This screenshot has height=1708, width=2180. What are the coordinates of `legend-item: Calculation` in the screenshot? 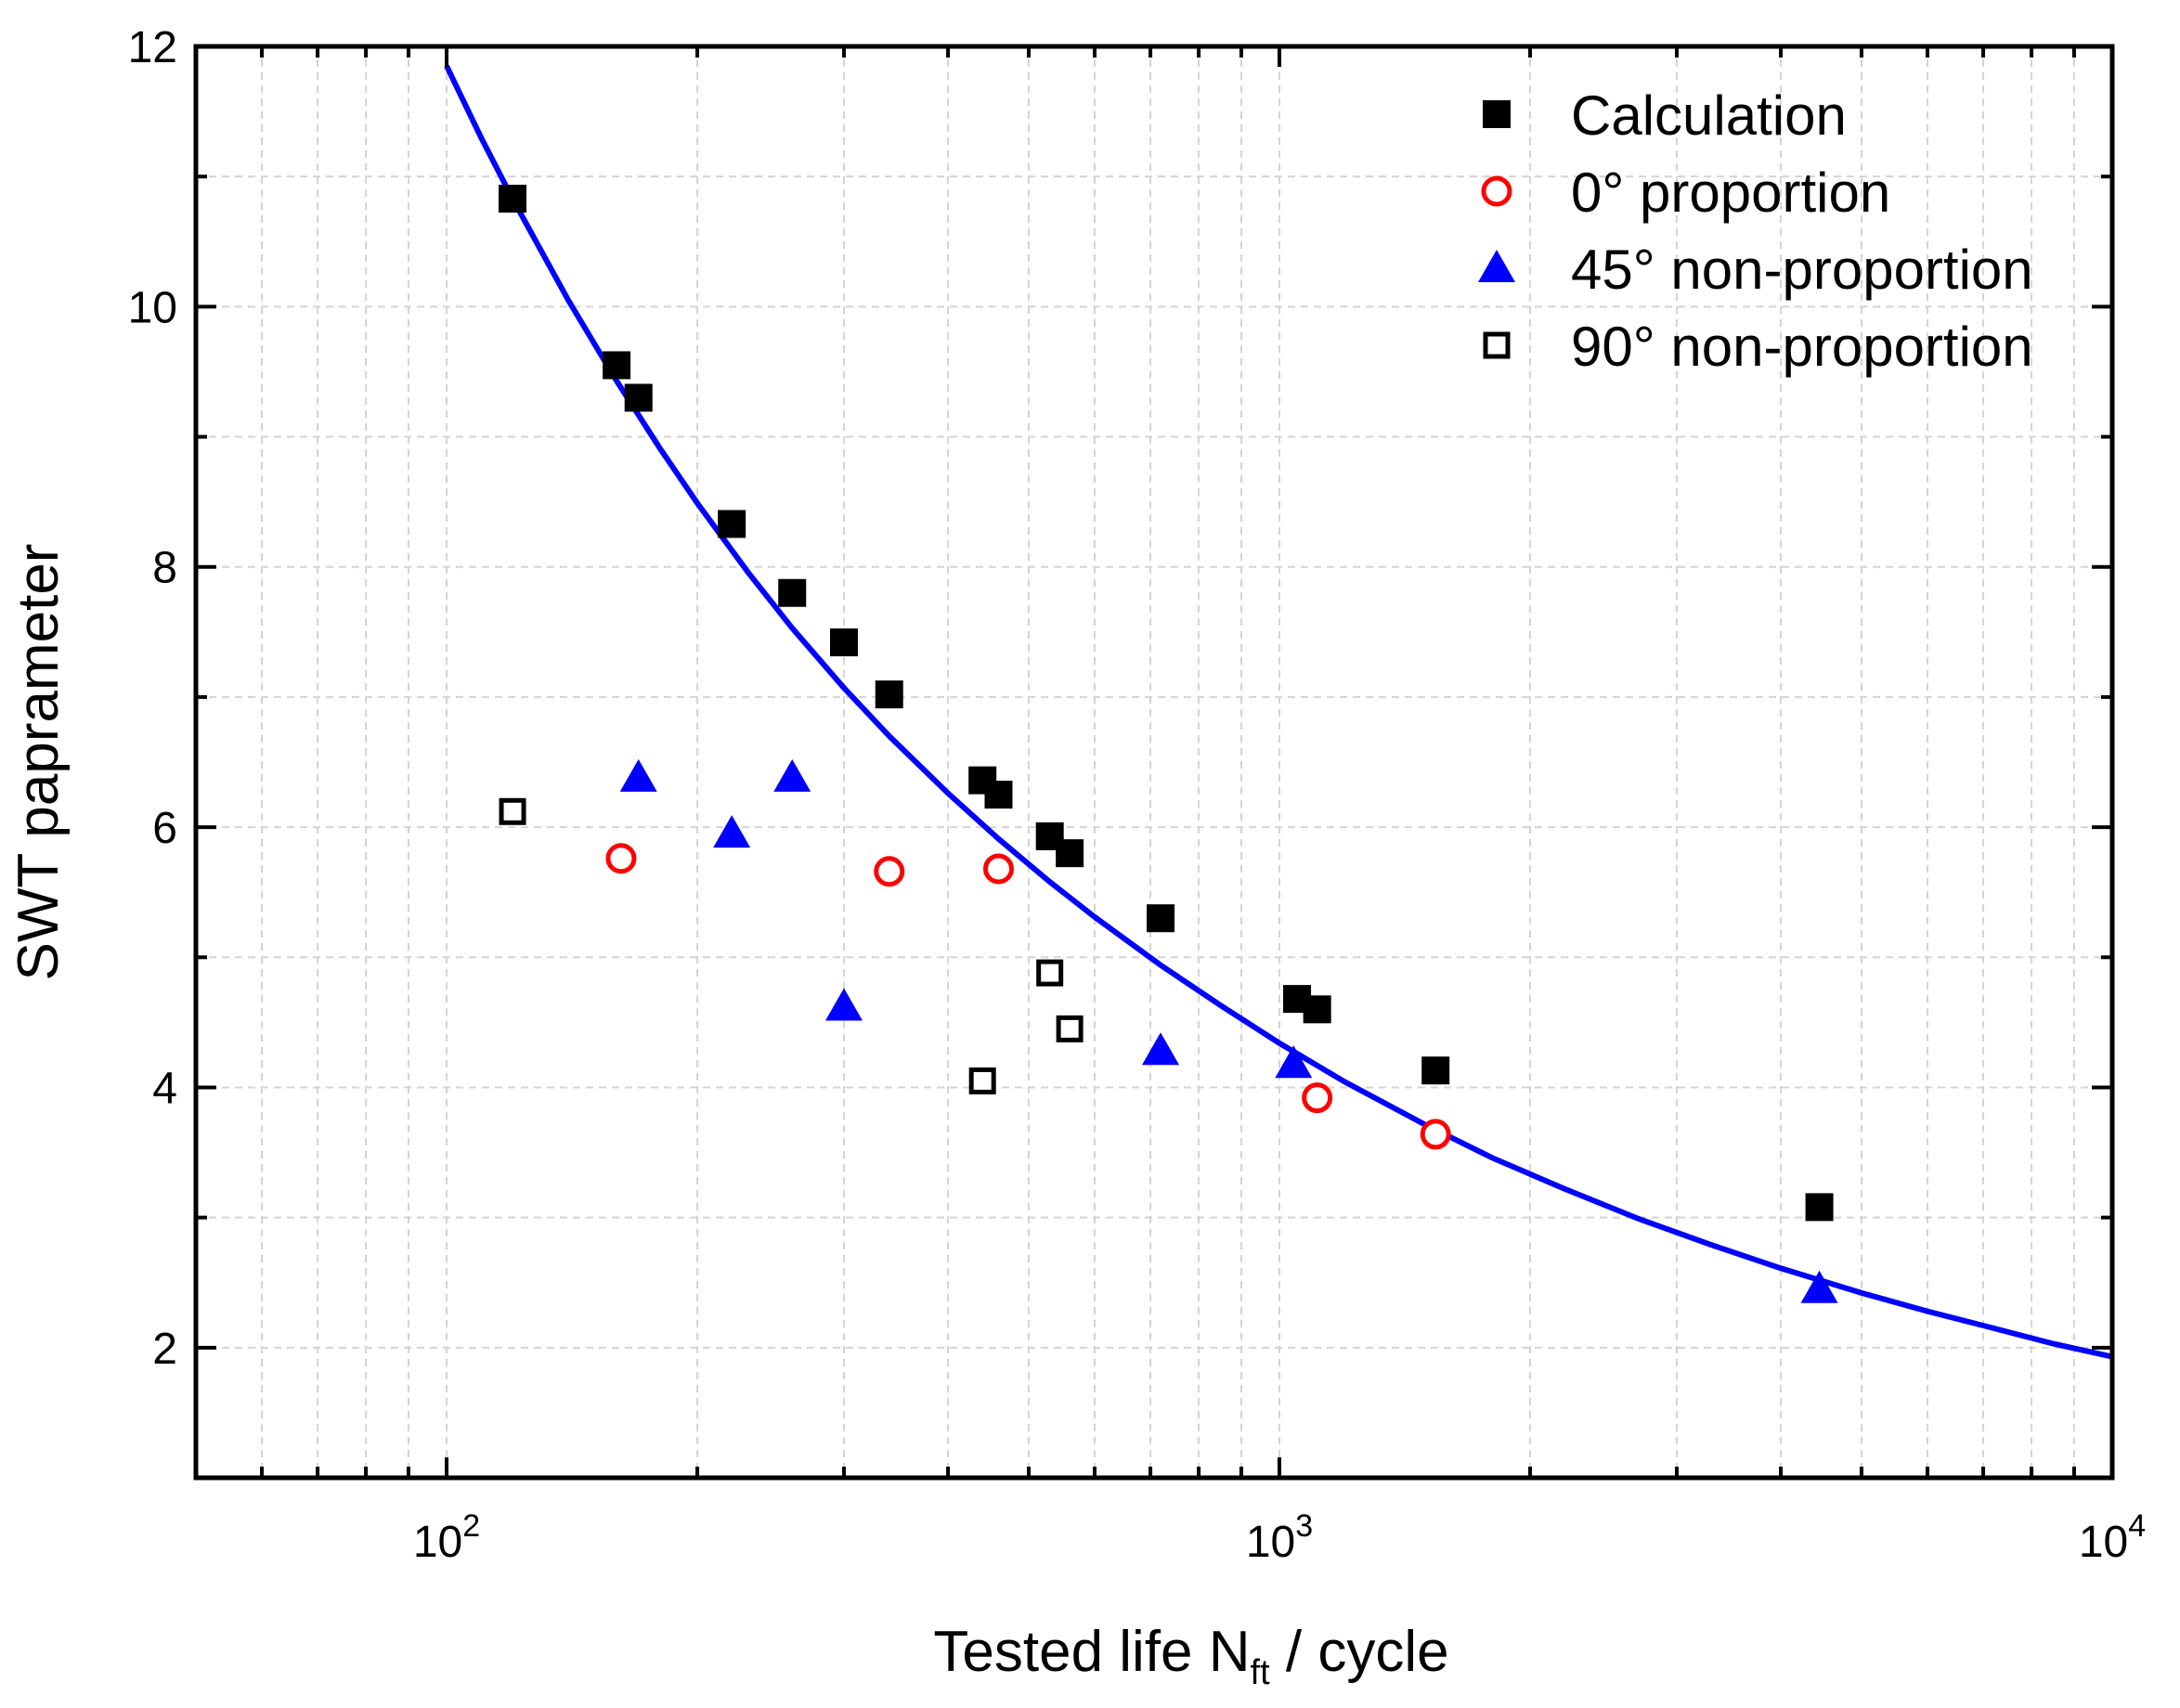 It's located at (1665, 115).